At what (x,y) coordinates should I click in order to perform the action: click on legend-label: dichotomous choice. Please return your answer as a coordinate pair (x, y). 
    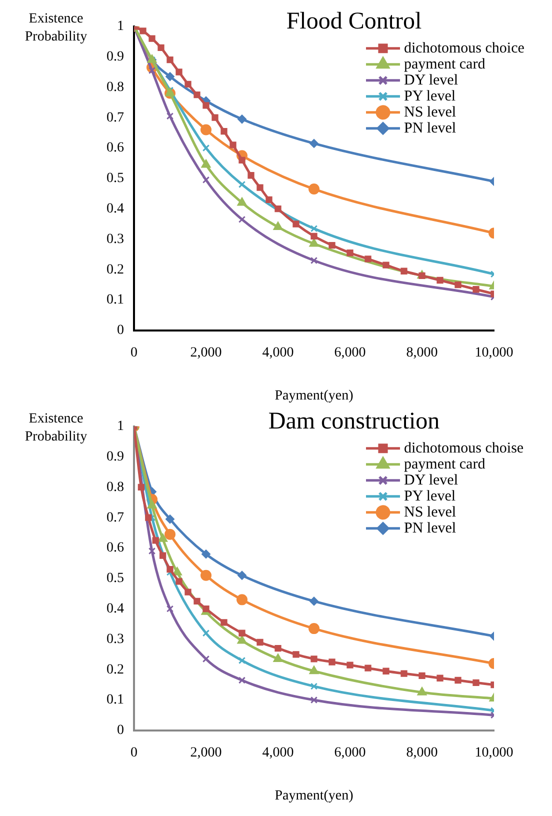
    Looking at the image, I should click on (464, 48).